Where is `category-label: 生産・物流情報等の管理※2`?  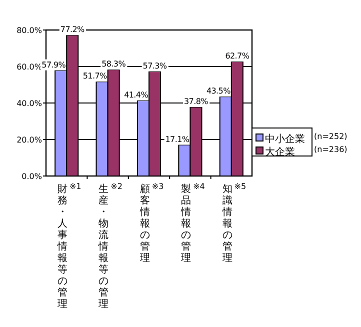 category-label: 生産・物流情報等の管理※2 is located at coordinates (110, 246).